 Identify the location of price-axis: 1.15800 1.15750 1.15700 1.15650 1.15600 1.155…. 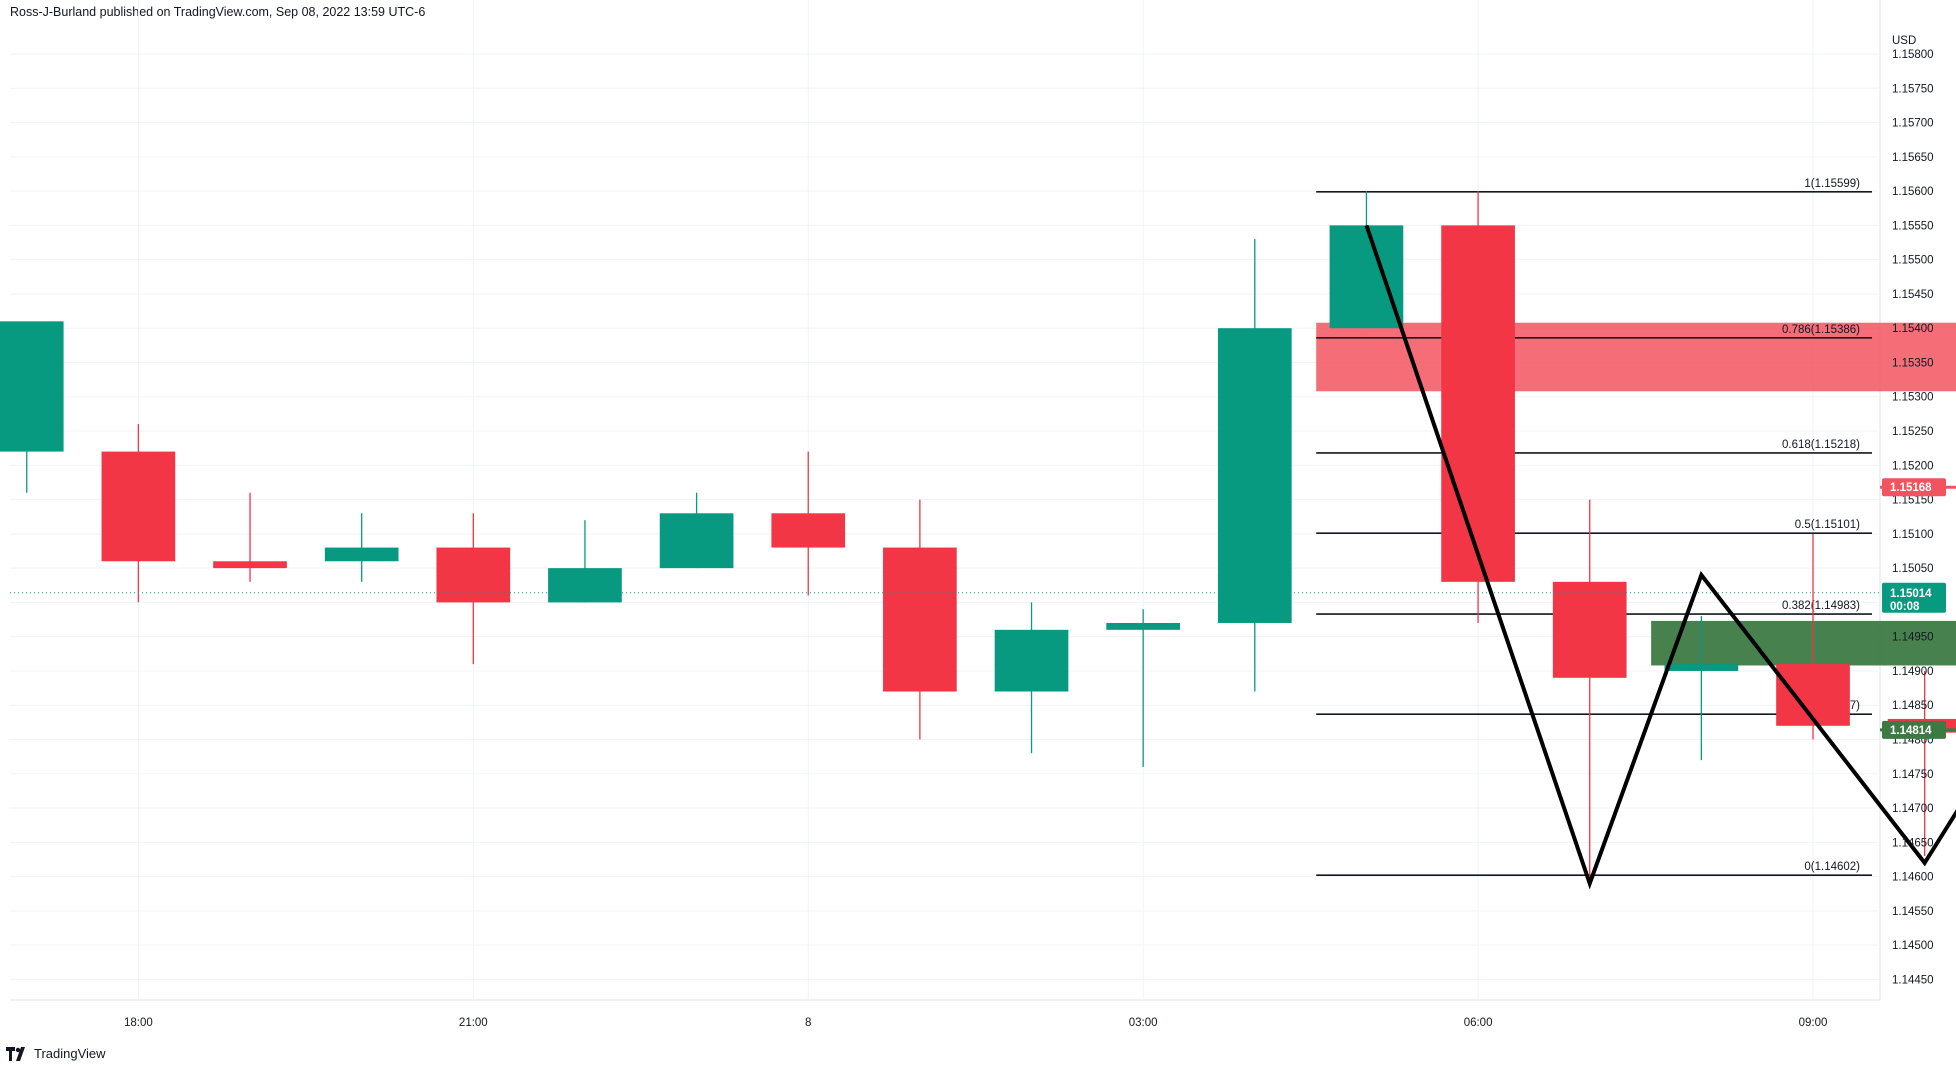
(1914, 510).